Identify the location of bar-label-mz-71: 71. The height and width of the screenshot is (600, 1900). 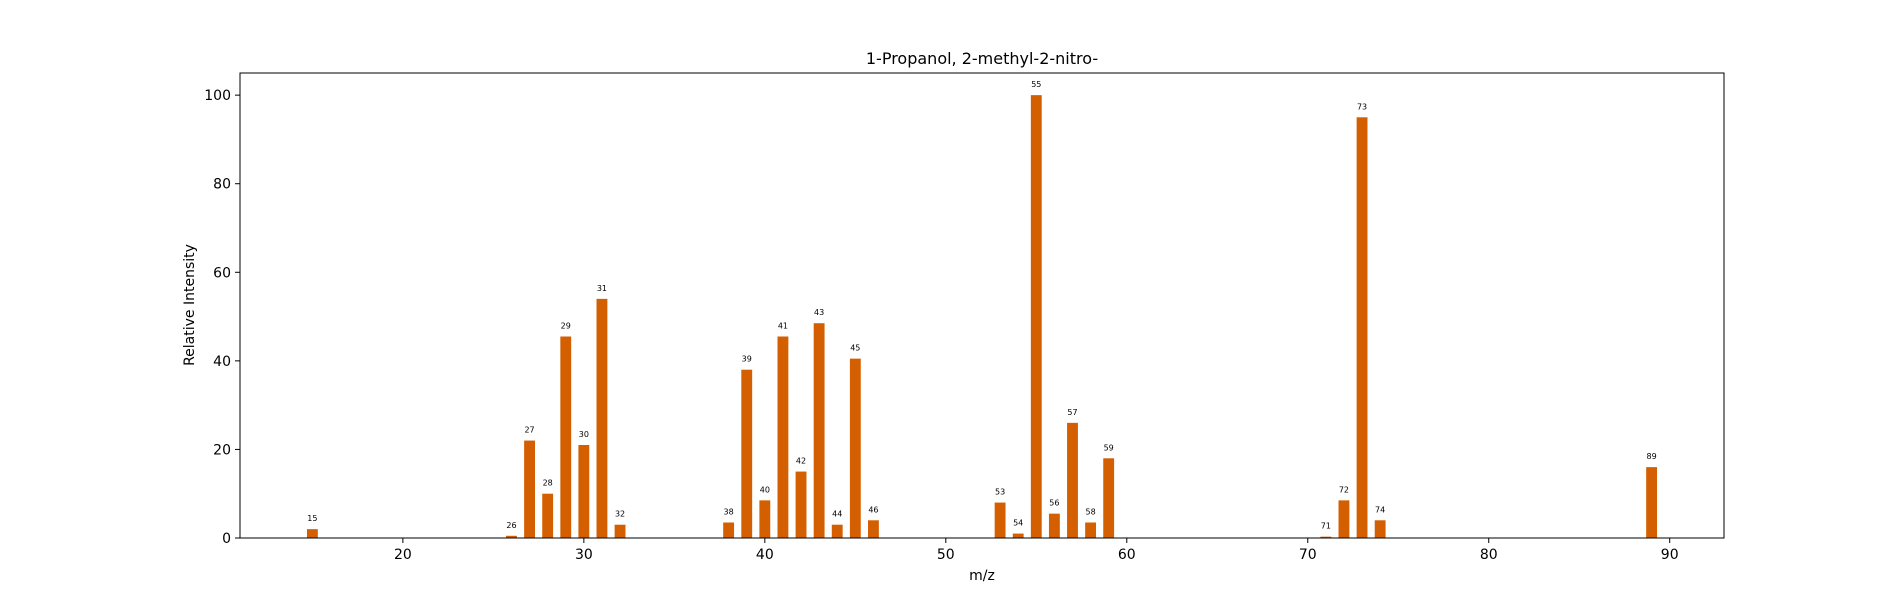
(1326, 526).